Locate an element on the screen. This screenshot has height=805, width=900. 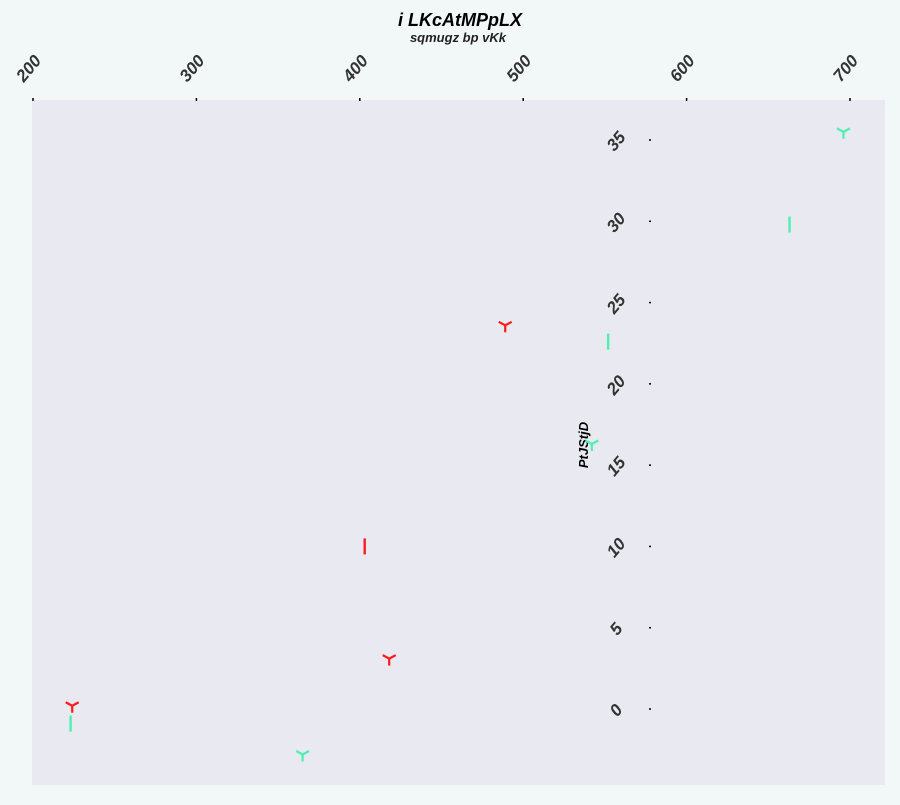
chart-subtitle: sqmugz bp vKk is located at coordinates (458, 37).